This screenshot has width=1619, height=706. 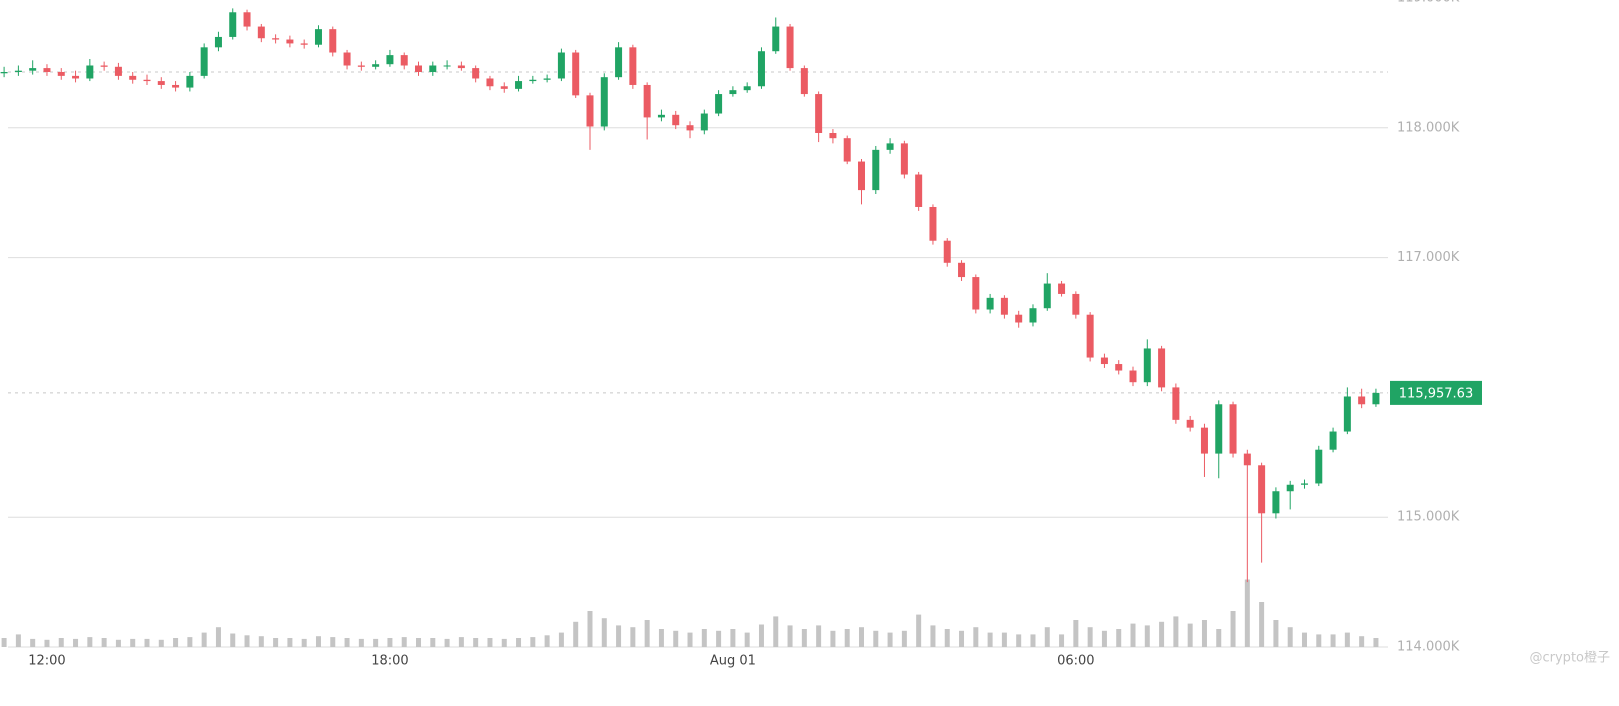 I want to click on y-tick-label: 119.000K, so click(x=1428, y=3).